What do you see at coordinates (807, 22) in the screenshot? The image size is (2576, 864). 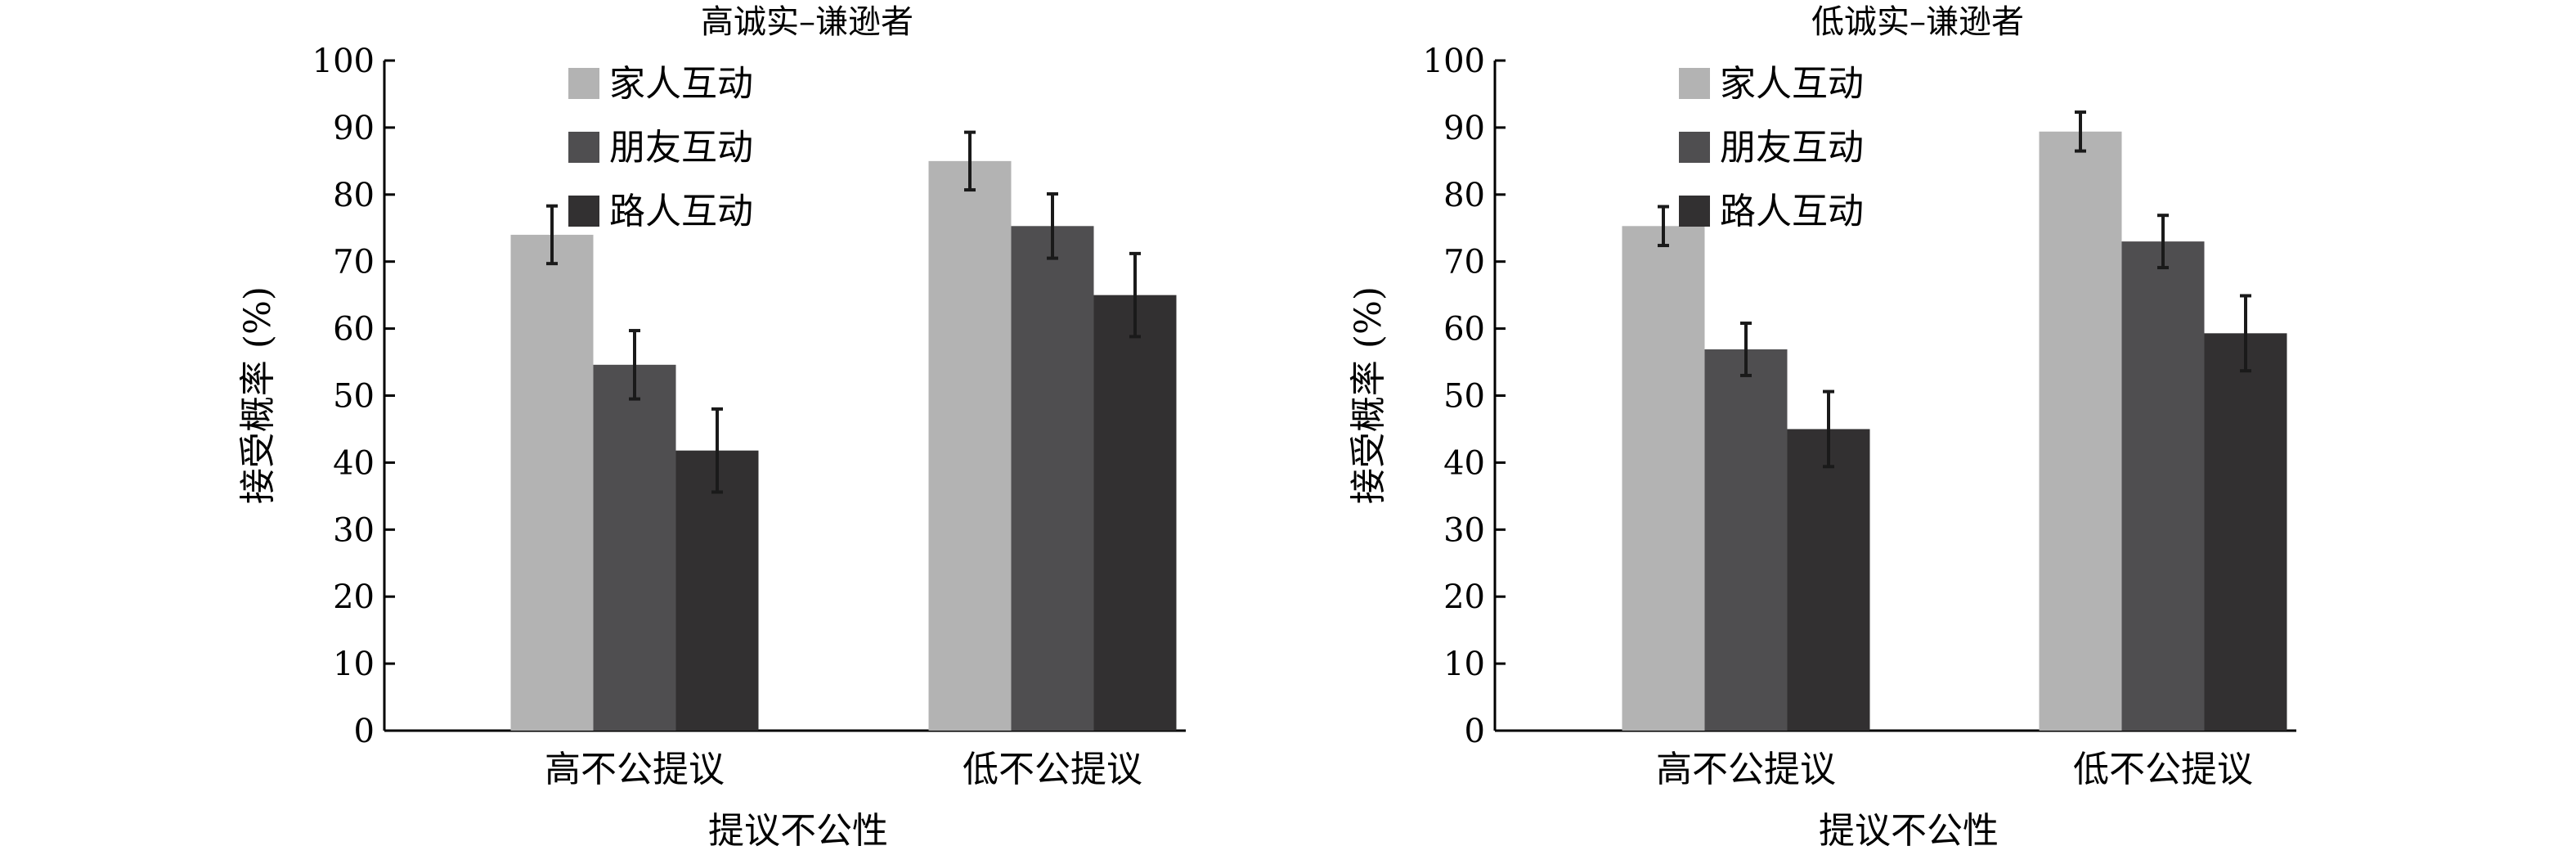 I see `chart-title: 高诚实–谦逊者` at bounding box center [807, 22].